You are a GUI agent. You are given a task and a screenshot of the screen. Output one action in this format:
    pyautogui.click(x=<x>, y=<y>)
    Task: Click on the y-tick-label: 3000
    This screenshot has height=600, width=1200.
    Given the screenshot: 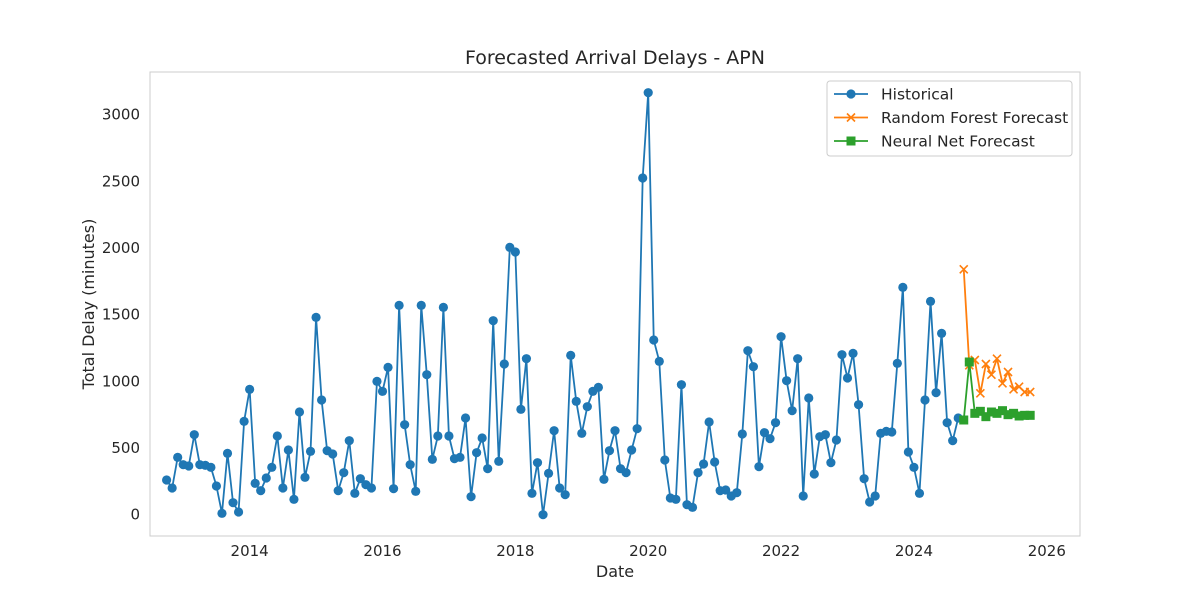 What is the action you would take?
    pyautogui.click(x=121, y=115)
    